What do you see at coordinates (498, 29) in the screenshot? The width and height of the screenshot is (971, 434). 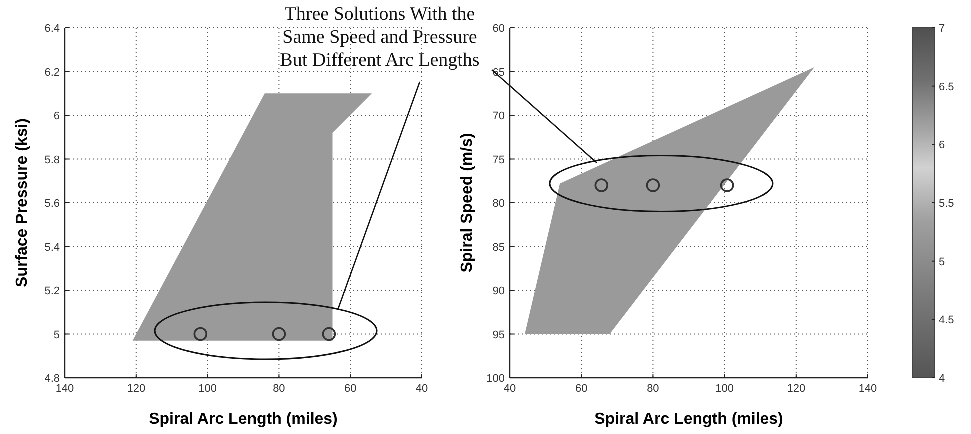 I see `y-tick-label: 60` at bounding box center [498, 29].